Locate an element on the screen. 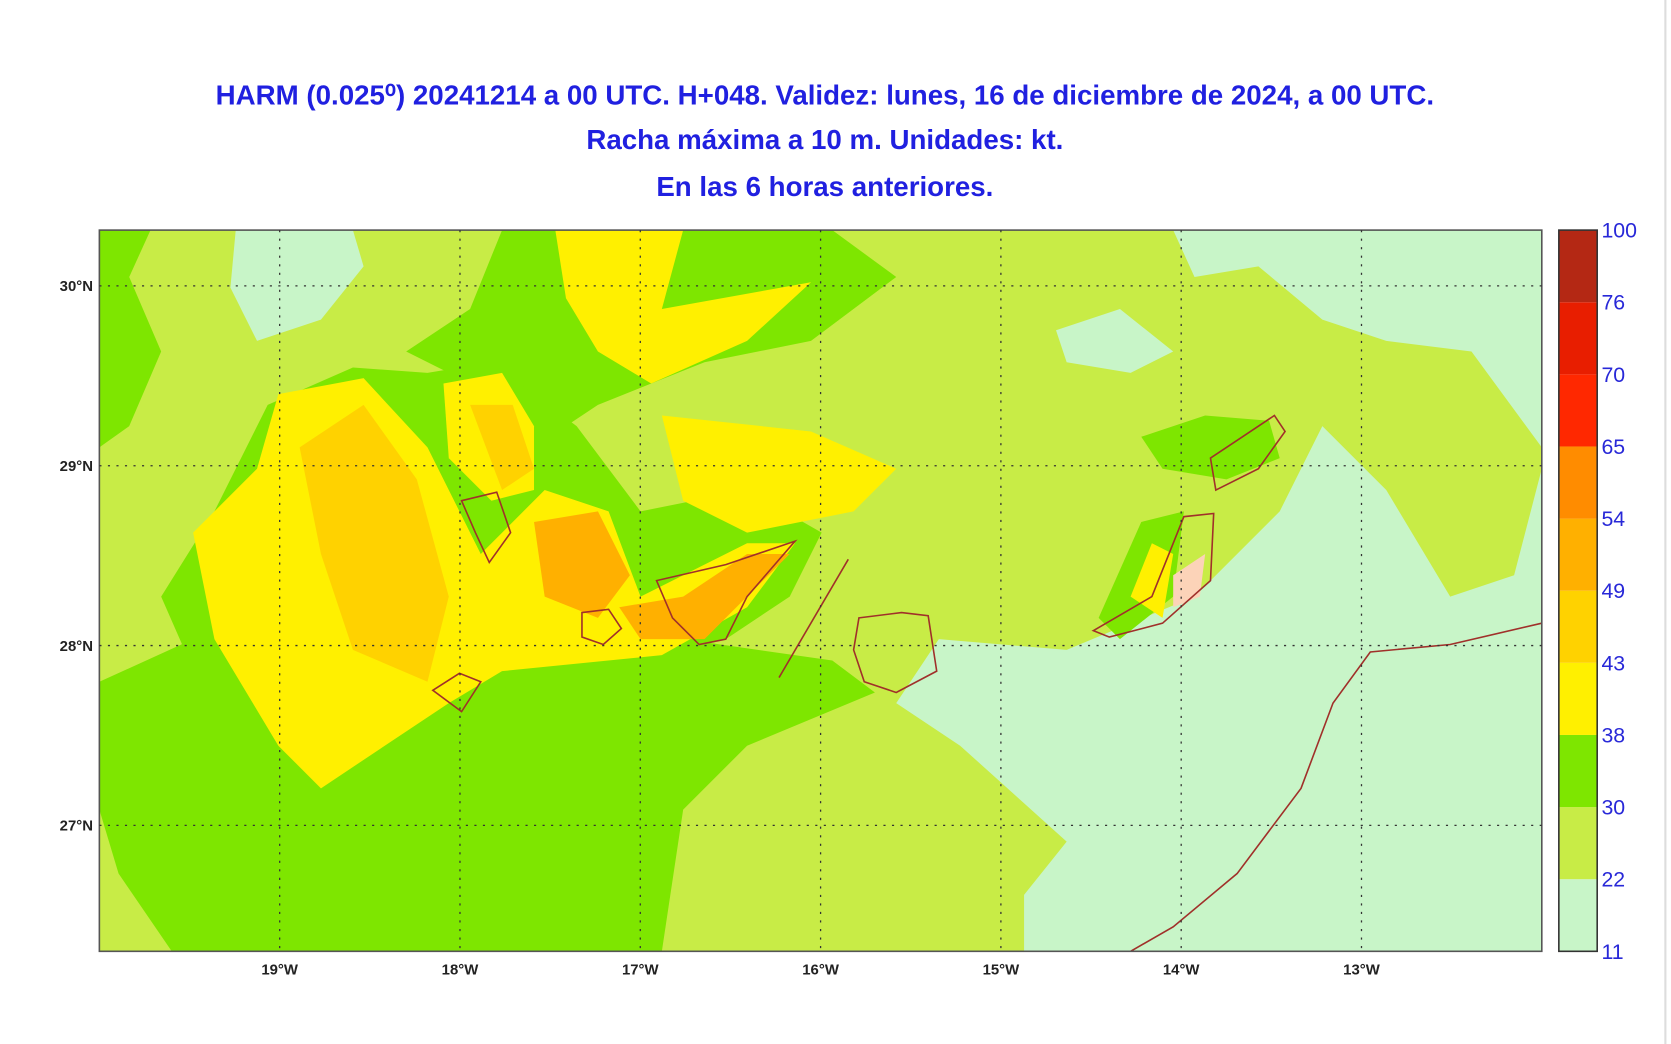 This screenshot has width=1671, height=1044. colorbar-label: 11 is located at coordinates (1612, 952).